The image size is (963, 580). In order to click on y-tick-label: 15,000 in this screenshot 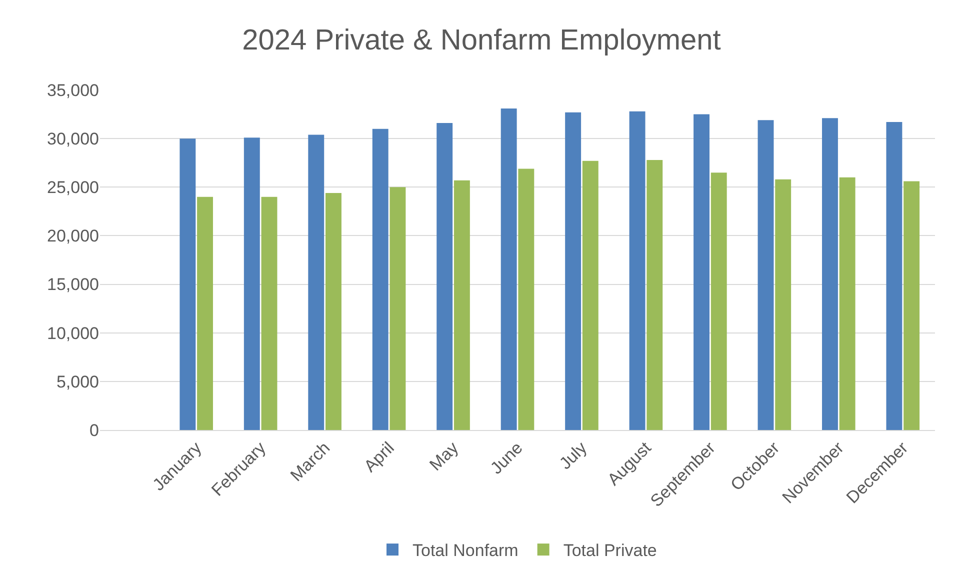, I will do `click(73, 284)`.